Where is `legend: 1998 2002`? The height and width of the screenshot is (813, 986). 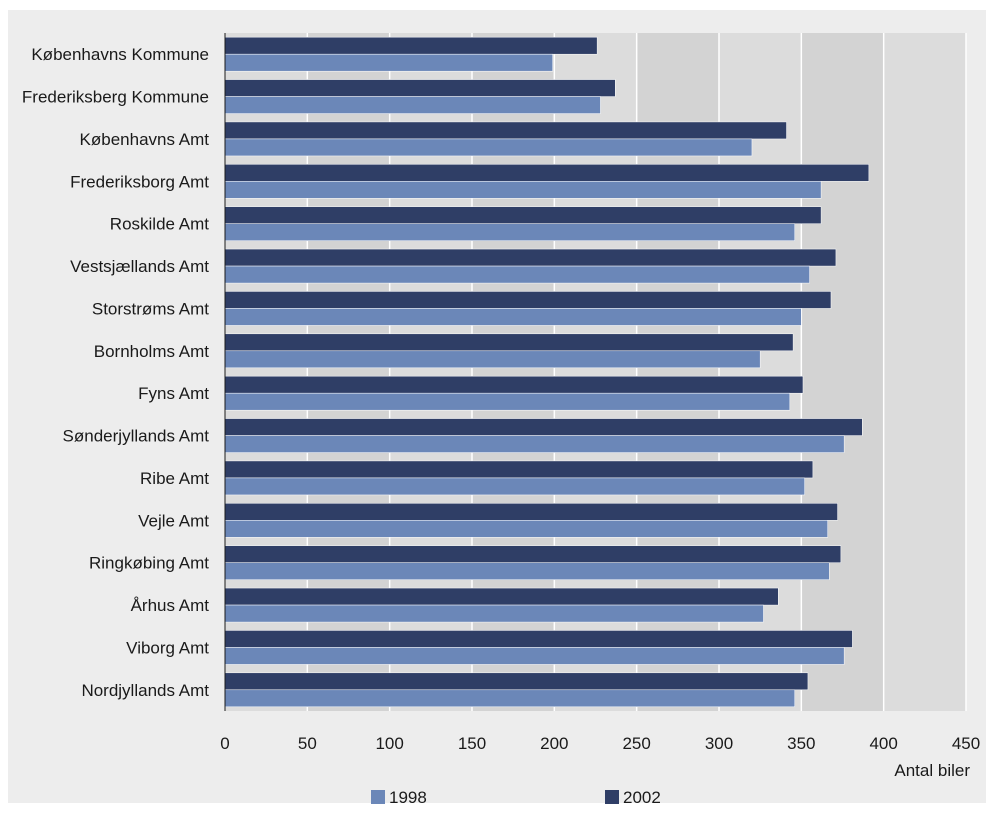
legend: 1998 2002 is located at coordinates (516, 797).